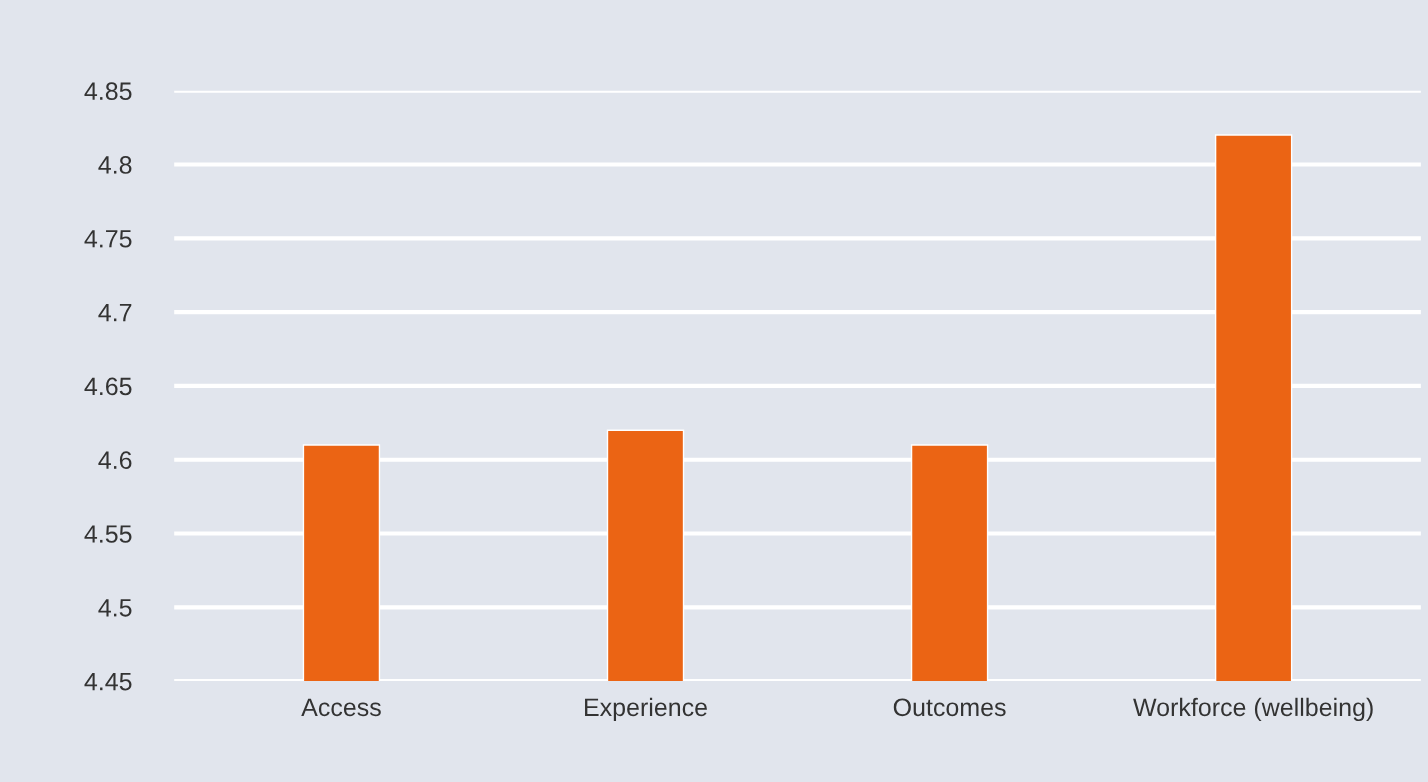 Image resolution: width=1428 pixels, height=782 pixels. Describe the element at coordinates (115, 165) in the screenshot. I see `y-tick-label: 4.8` at that location.